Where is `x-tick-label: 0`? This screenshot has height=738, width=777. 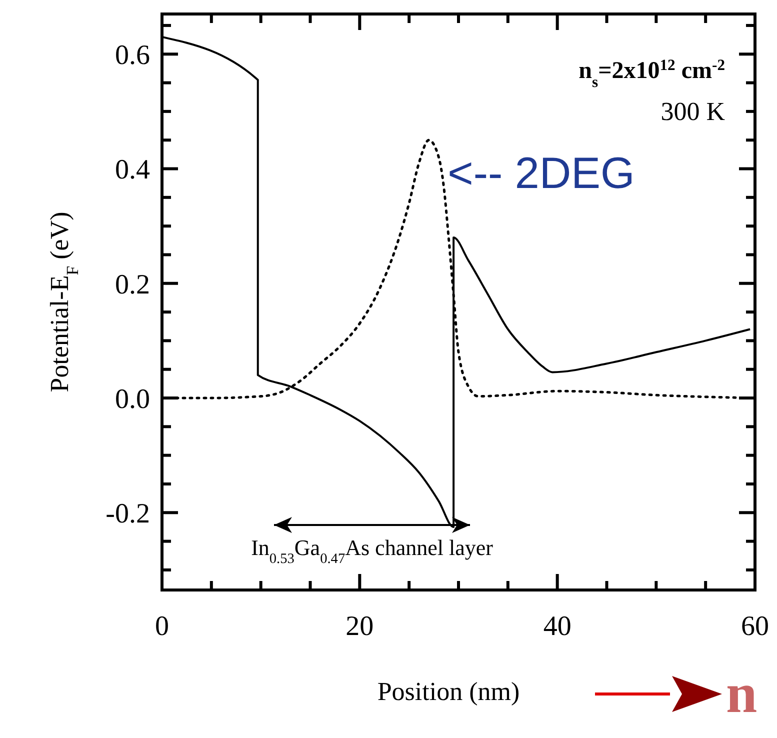
x-tick-label: 0 is located at coordinates (162, 626).